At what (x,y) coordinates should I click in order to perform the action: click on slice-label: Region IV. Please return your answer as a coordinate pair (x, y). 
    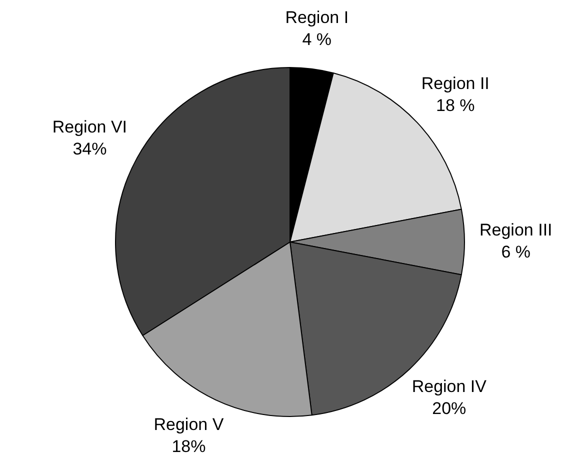
    Looking at the image, I should click on (450, 386).